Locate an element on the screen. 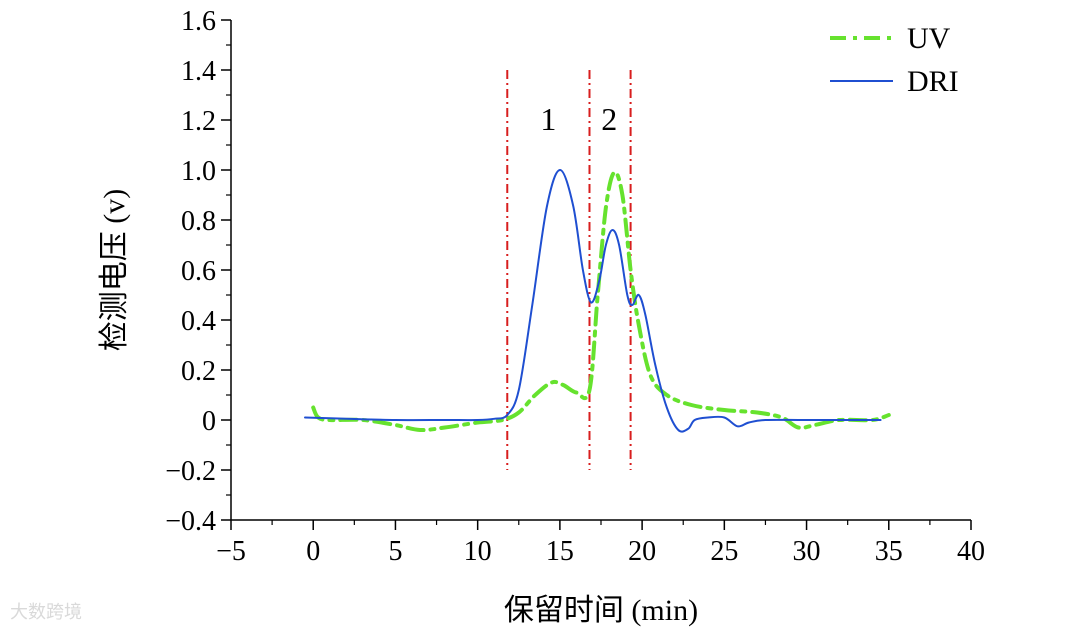  y-tick-label: 1.0 is located at coordinates (198, 171).